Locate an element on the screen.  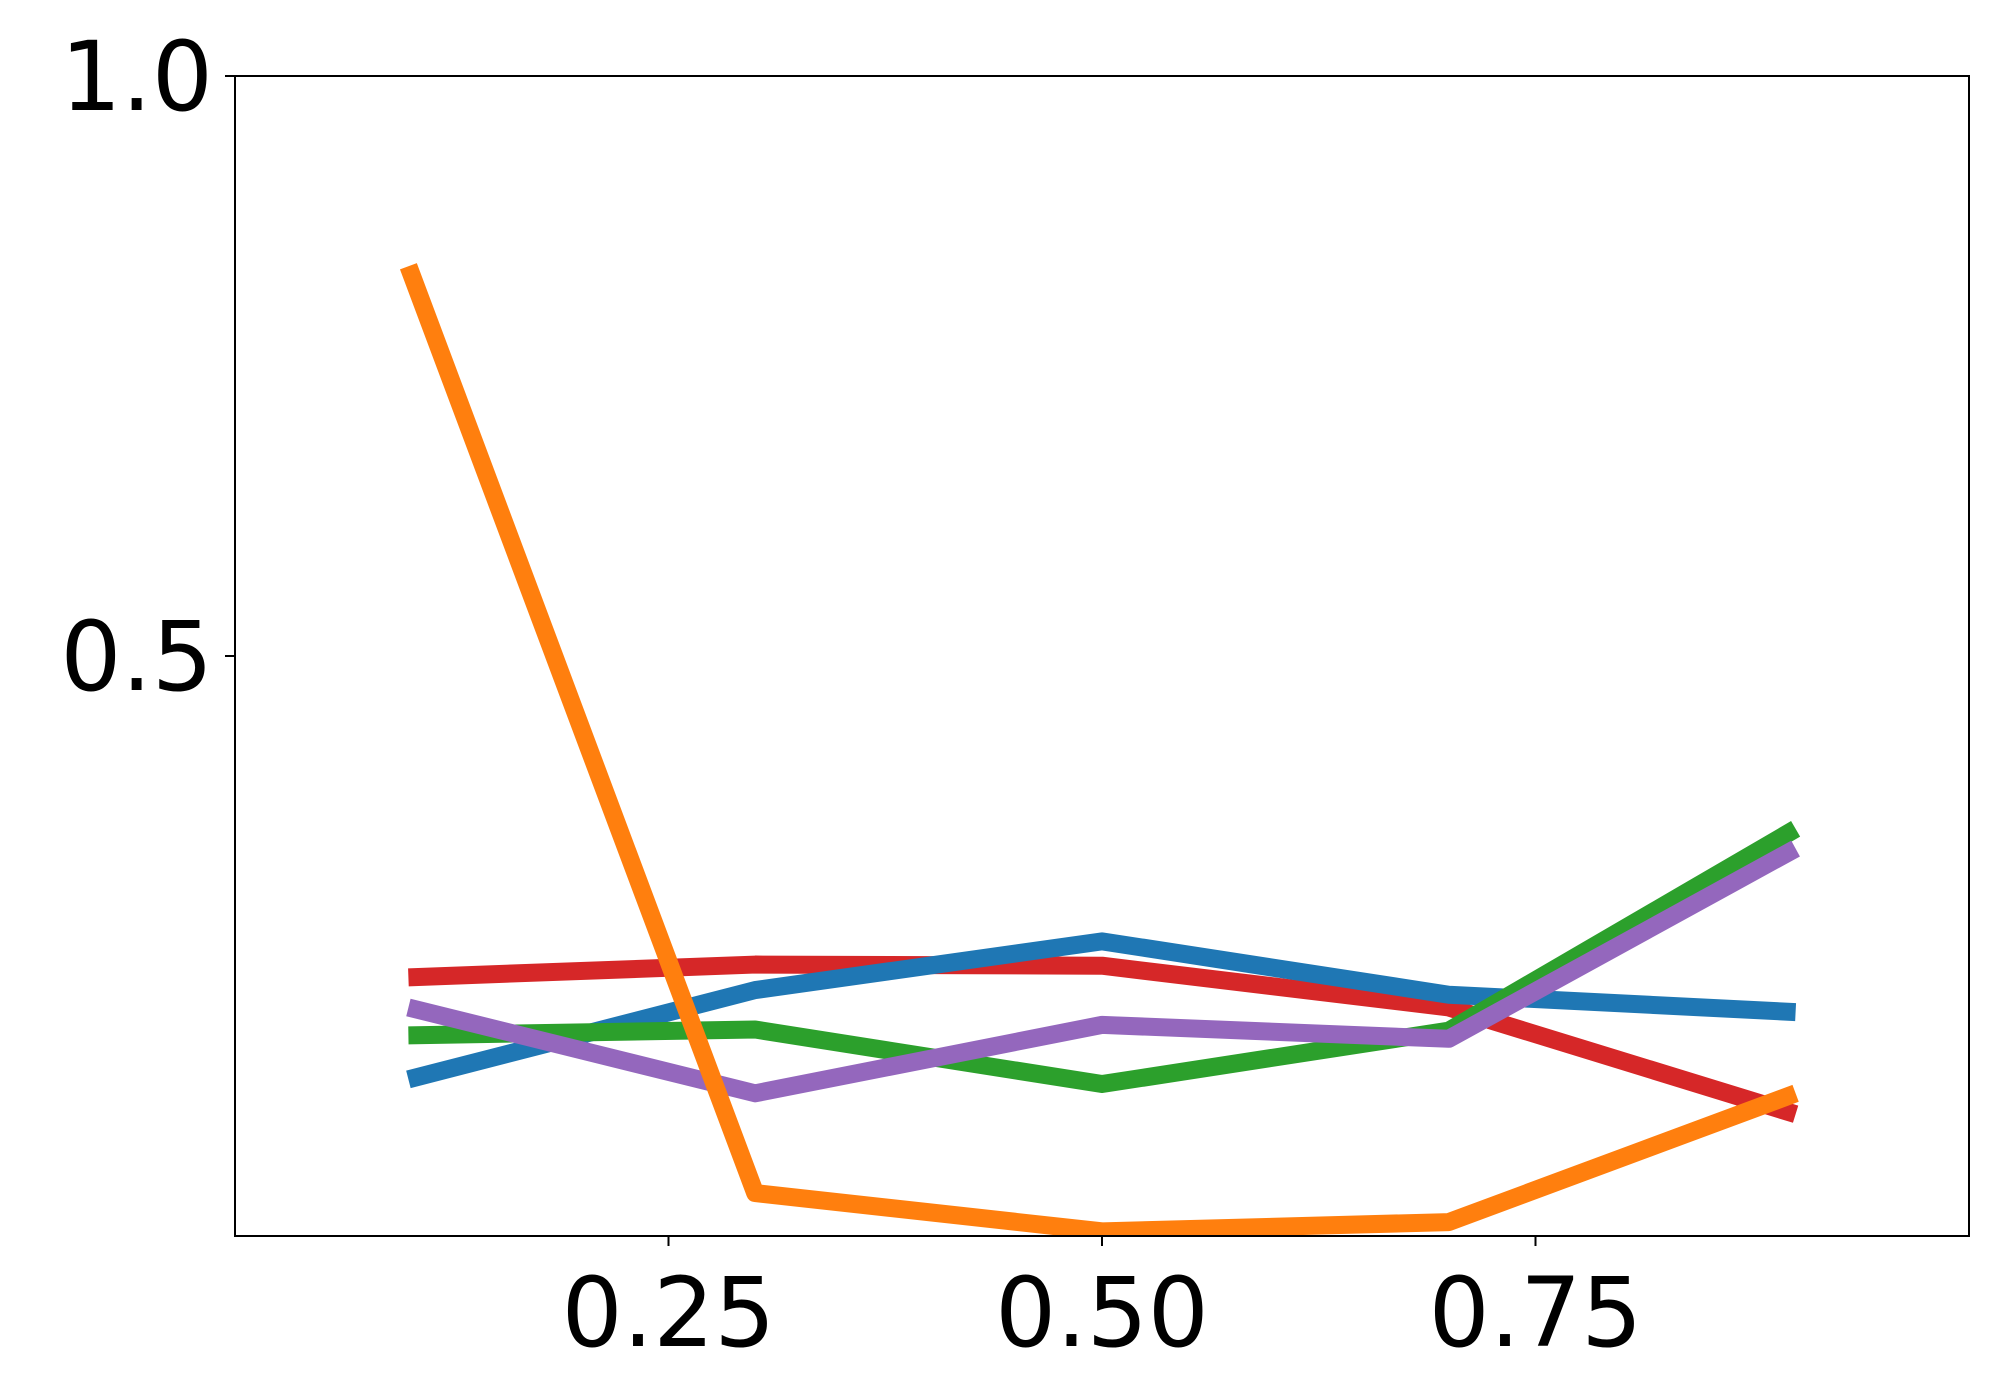
y-tick-label: 1.0 is located at coordinates (136, 77).